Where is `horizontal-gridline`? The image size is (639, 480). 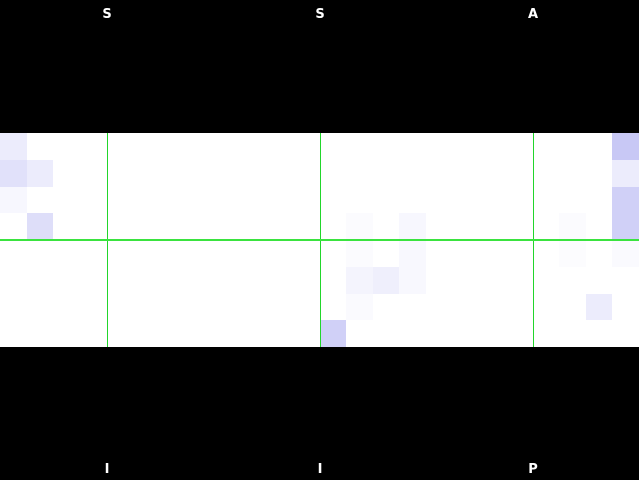 horizontal-gridline is located at coordinates (319, 240).